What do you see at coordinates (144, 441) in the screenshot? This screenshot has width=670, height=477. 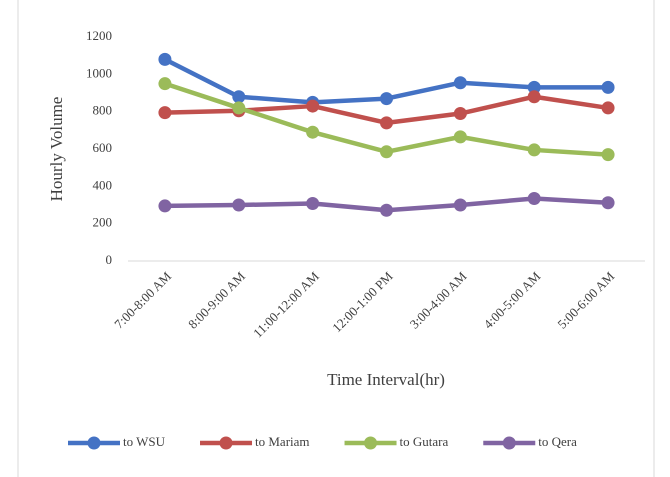 I see `legend-label: to WSU` at bounding box center [144, 441].